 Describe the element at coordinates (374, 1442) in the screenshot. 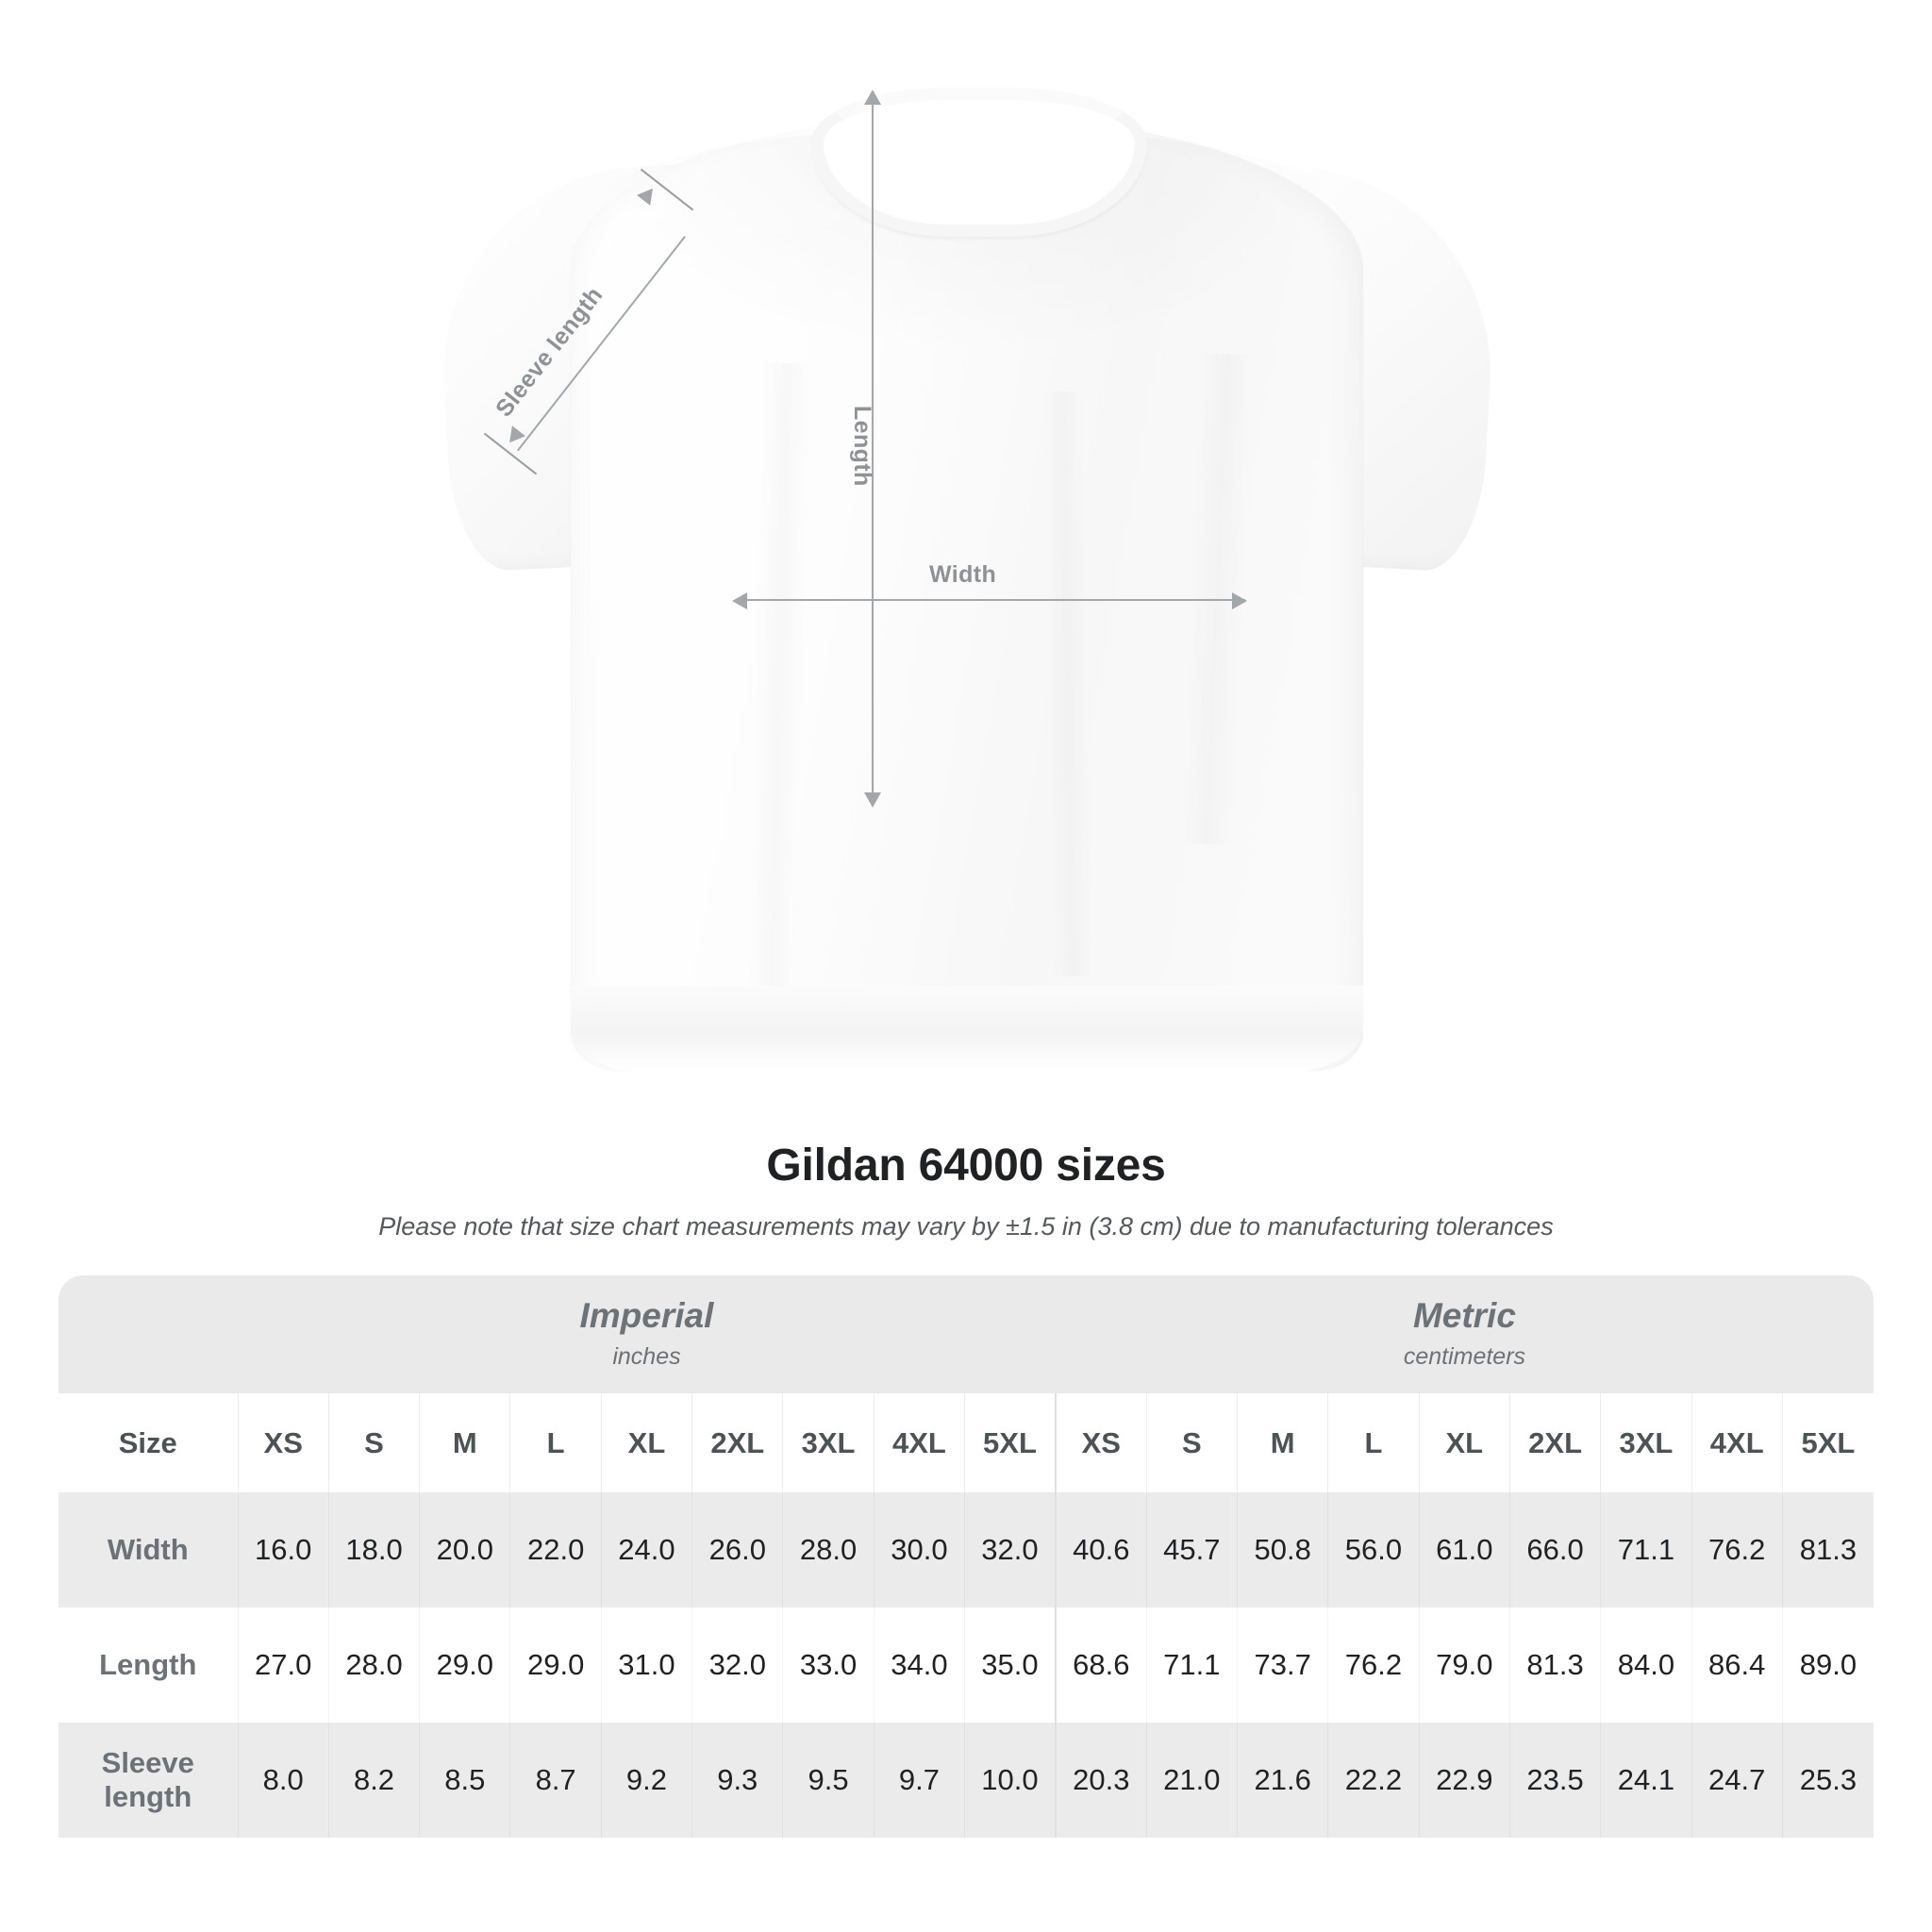

I see `size-header-imperial-s: S` at that location.